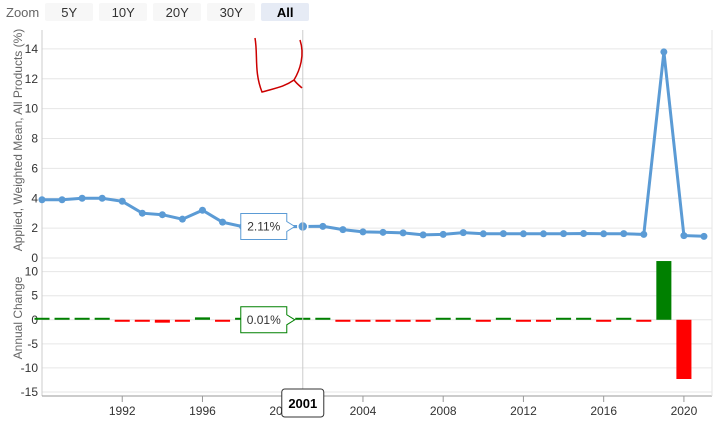 The width and height of the screenshot is (720, 424). Describe the element at coordinates (32, 344) in the screenshot. I see `bottom-y-tick-label: -5` at that location.